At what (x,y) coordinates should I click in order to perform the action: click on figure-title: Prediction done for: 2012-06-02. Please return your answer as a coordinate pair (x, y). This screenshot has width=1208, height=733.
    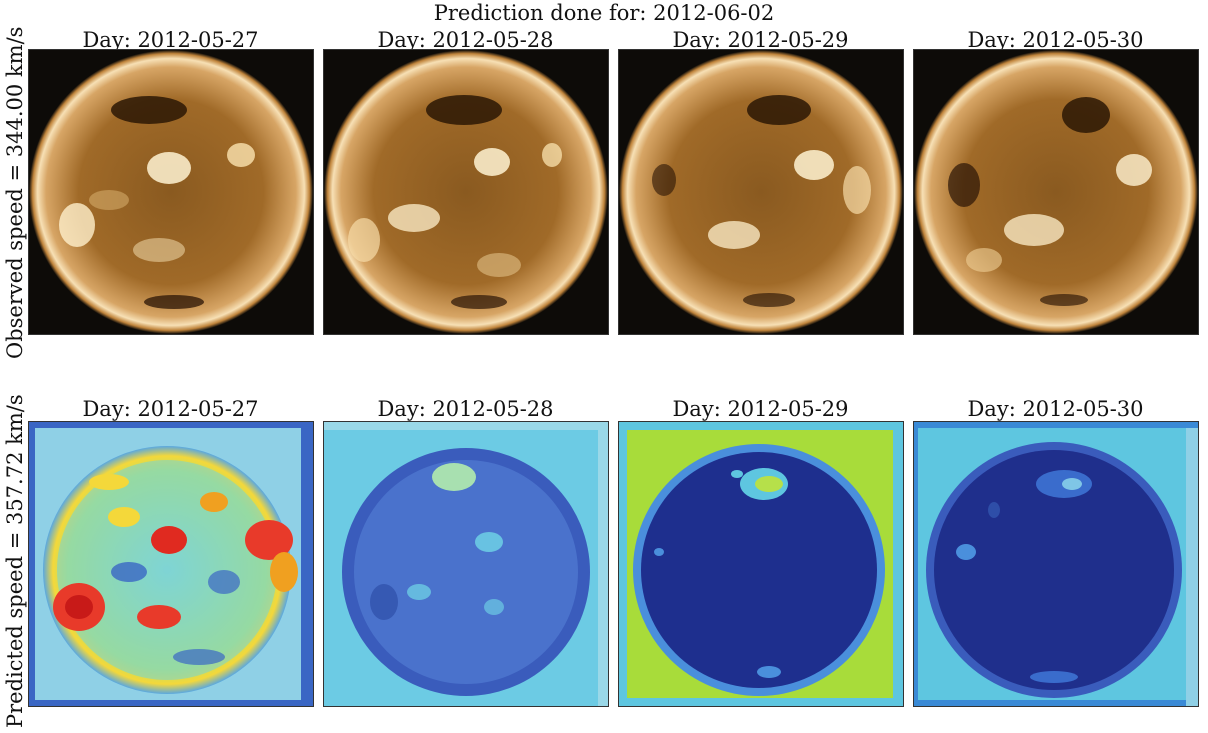
    Looking at the image, I should click on (604, 13).